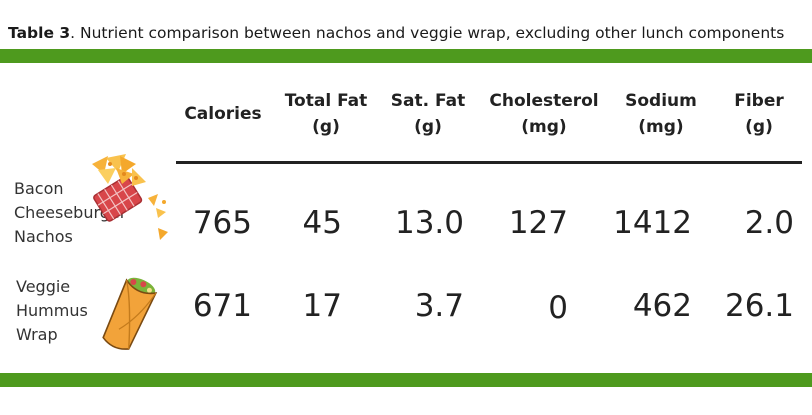  What do you see at coordinates (489, 162) in the screenshot?
I see `header-rule` at bounding box center [489, 162].